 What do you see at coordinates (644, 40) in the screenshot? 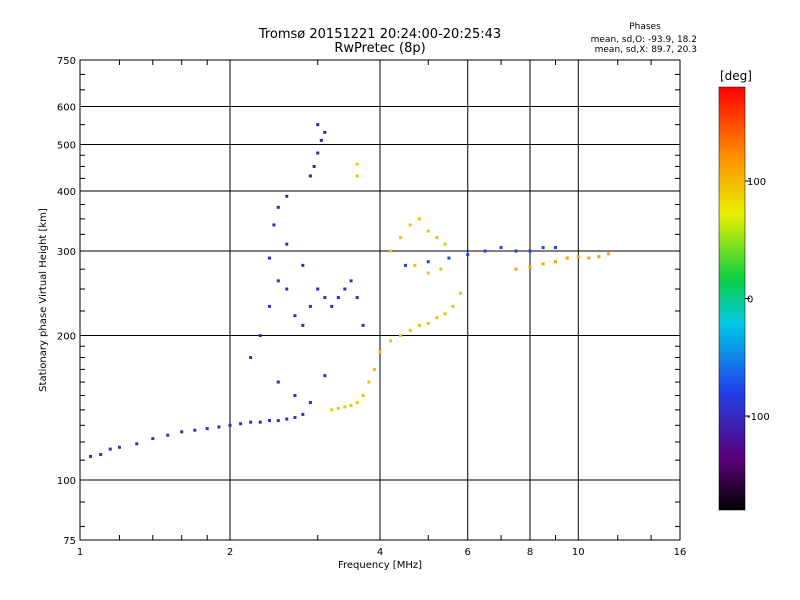
I see `phases-line-o: mean, sd,O: -93.9, 18.2` at bounding box center [644, 40].